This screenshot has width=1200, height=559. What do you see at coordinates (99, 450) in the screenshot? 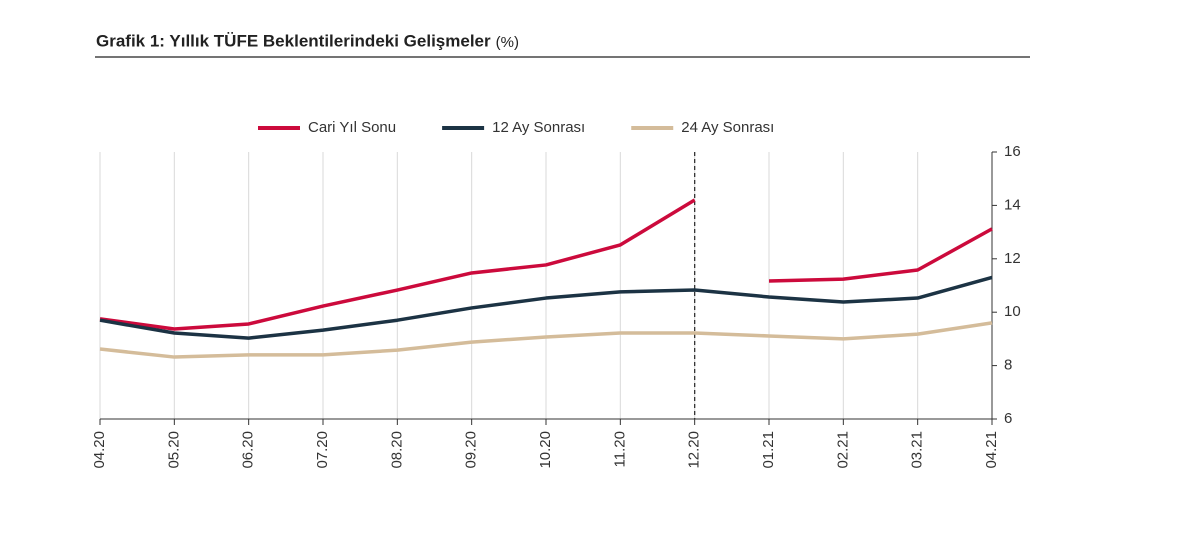
I see `x-tick-label: 04.20` at bounding box center [99, 450].